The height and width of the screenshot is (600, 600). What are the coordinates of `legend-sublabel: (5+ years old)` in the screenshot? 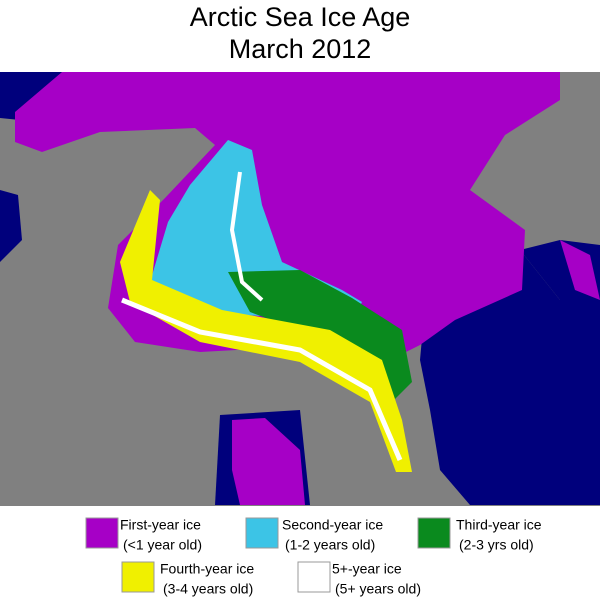 It's located at (378, 589).